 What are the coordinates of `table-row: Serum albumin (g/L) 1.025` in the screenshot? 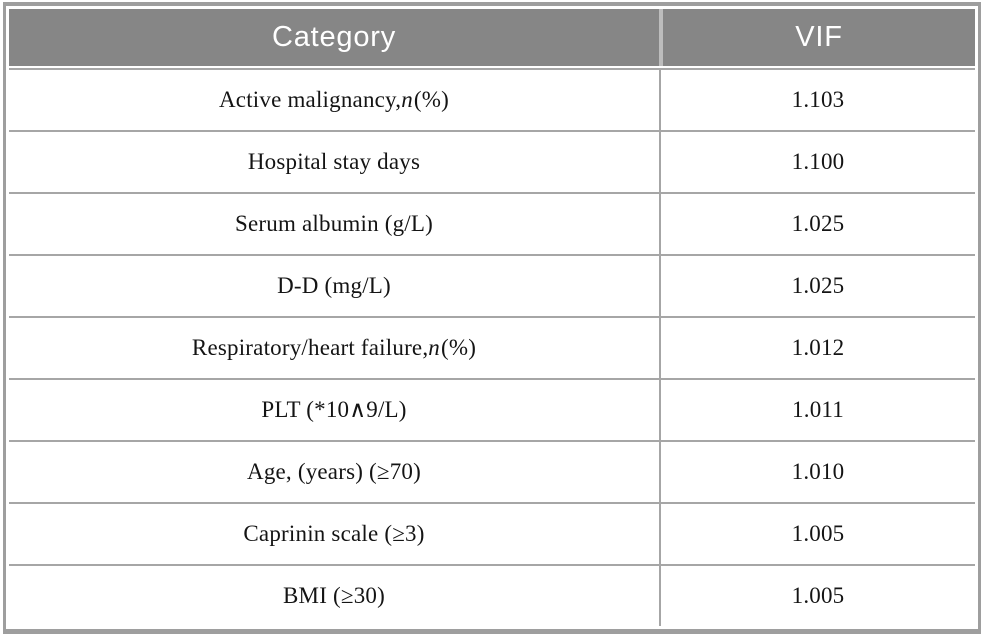 It's located at (492, 223).